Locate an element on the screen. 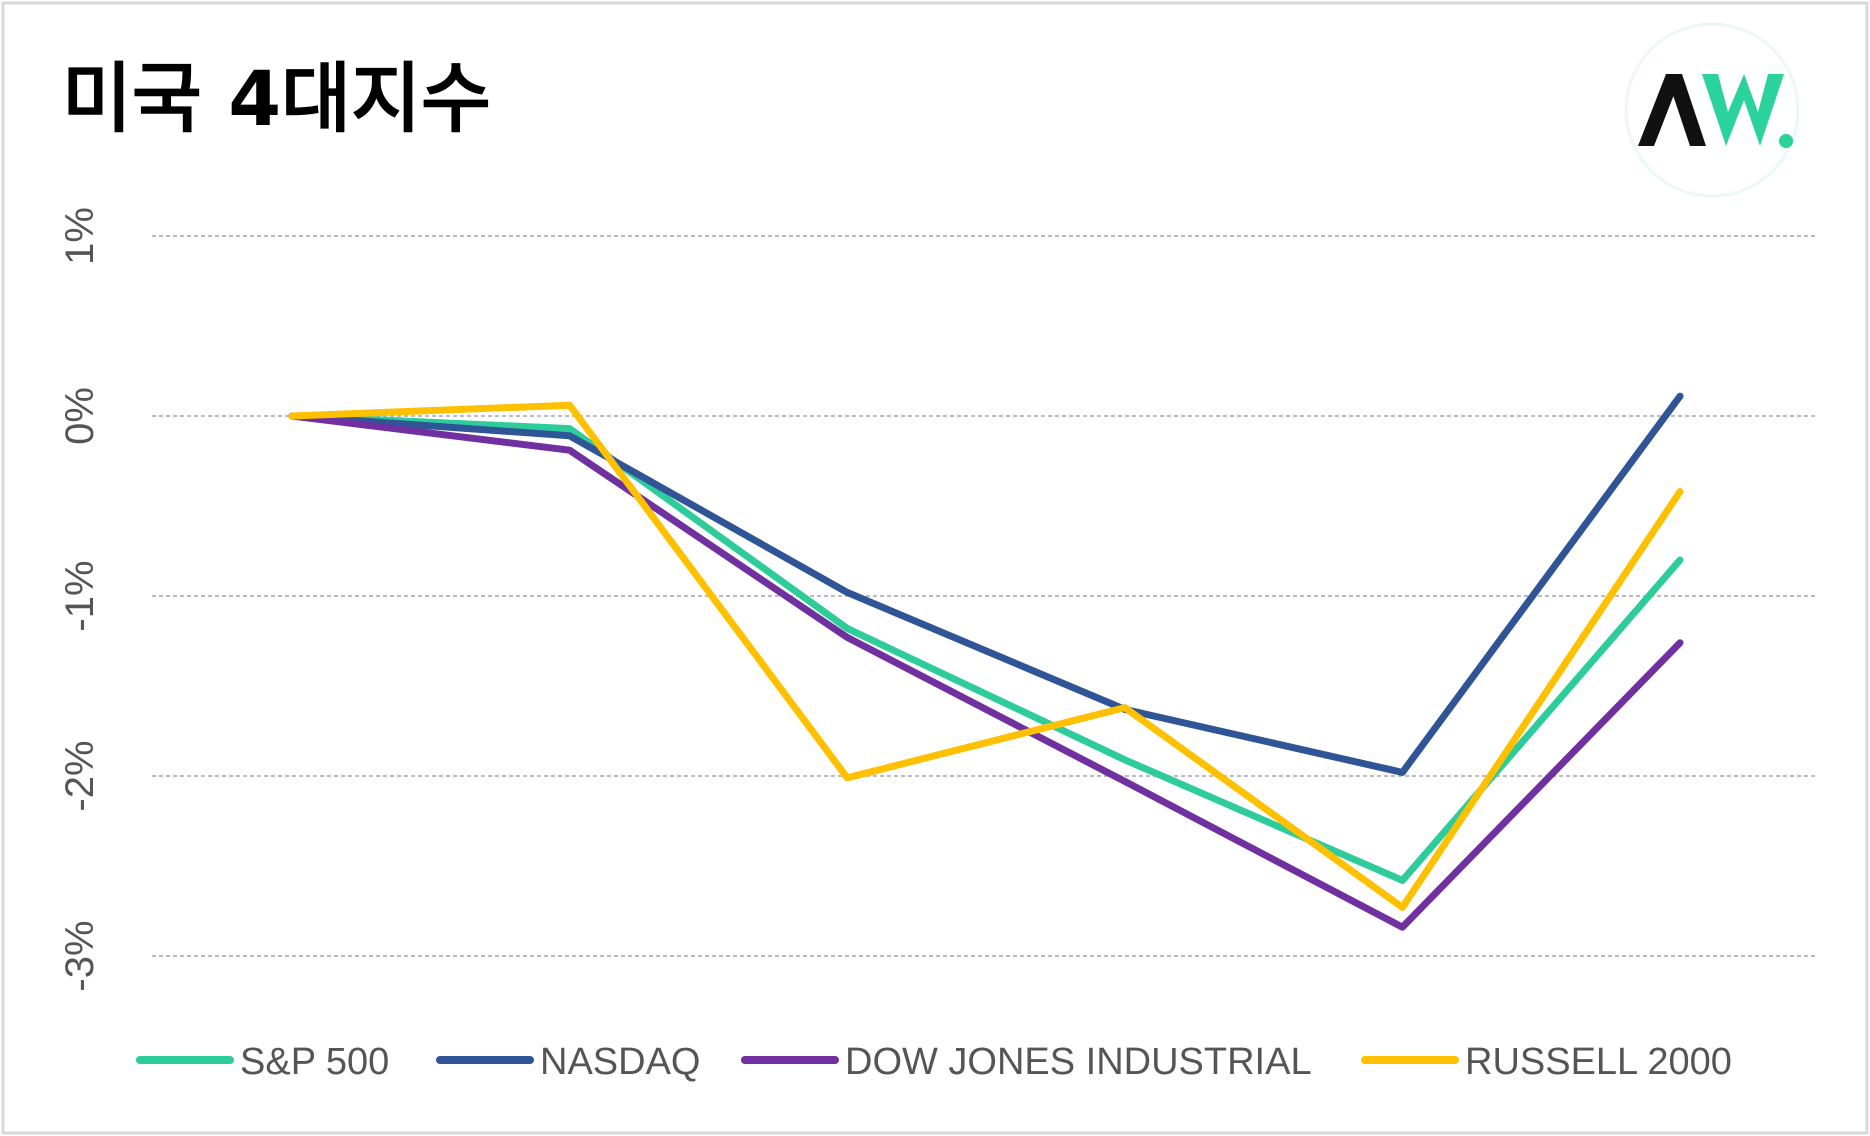  y-tick-label: -1% is located at coordinates (80, 595).